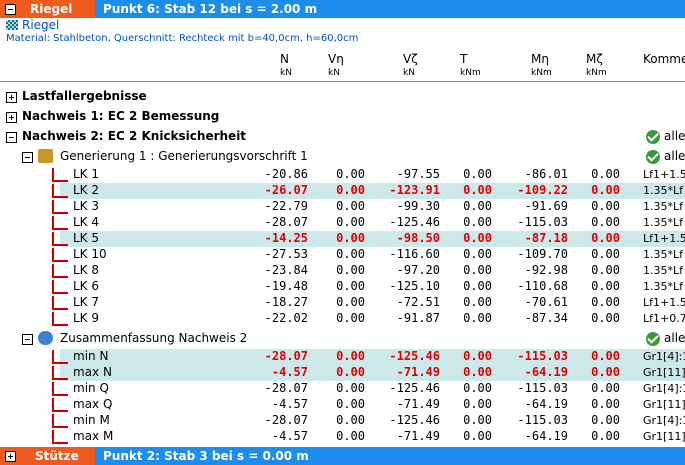 The image size is (685, 465). What do you see at coordinates (121, 116) in the screenshot?
I see `tree-node: Nachweis 1: EC 2 Bemessung` at bounding box center [121, 116].